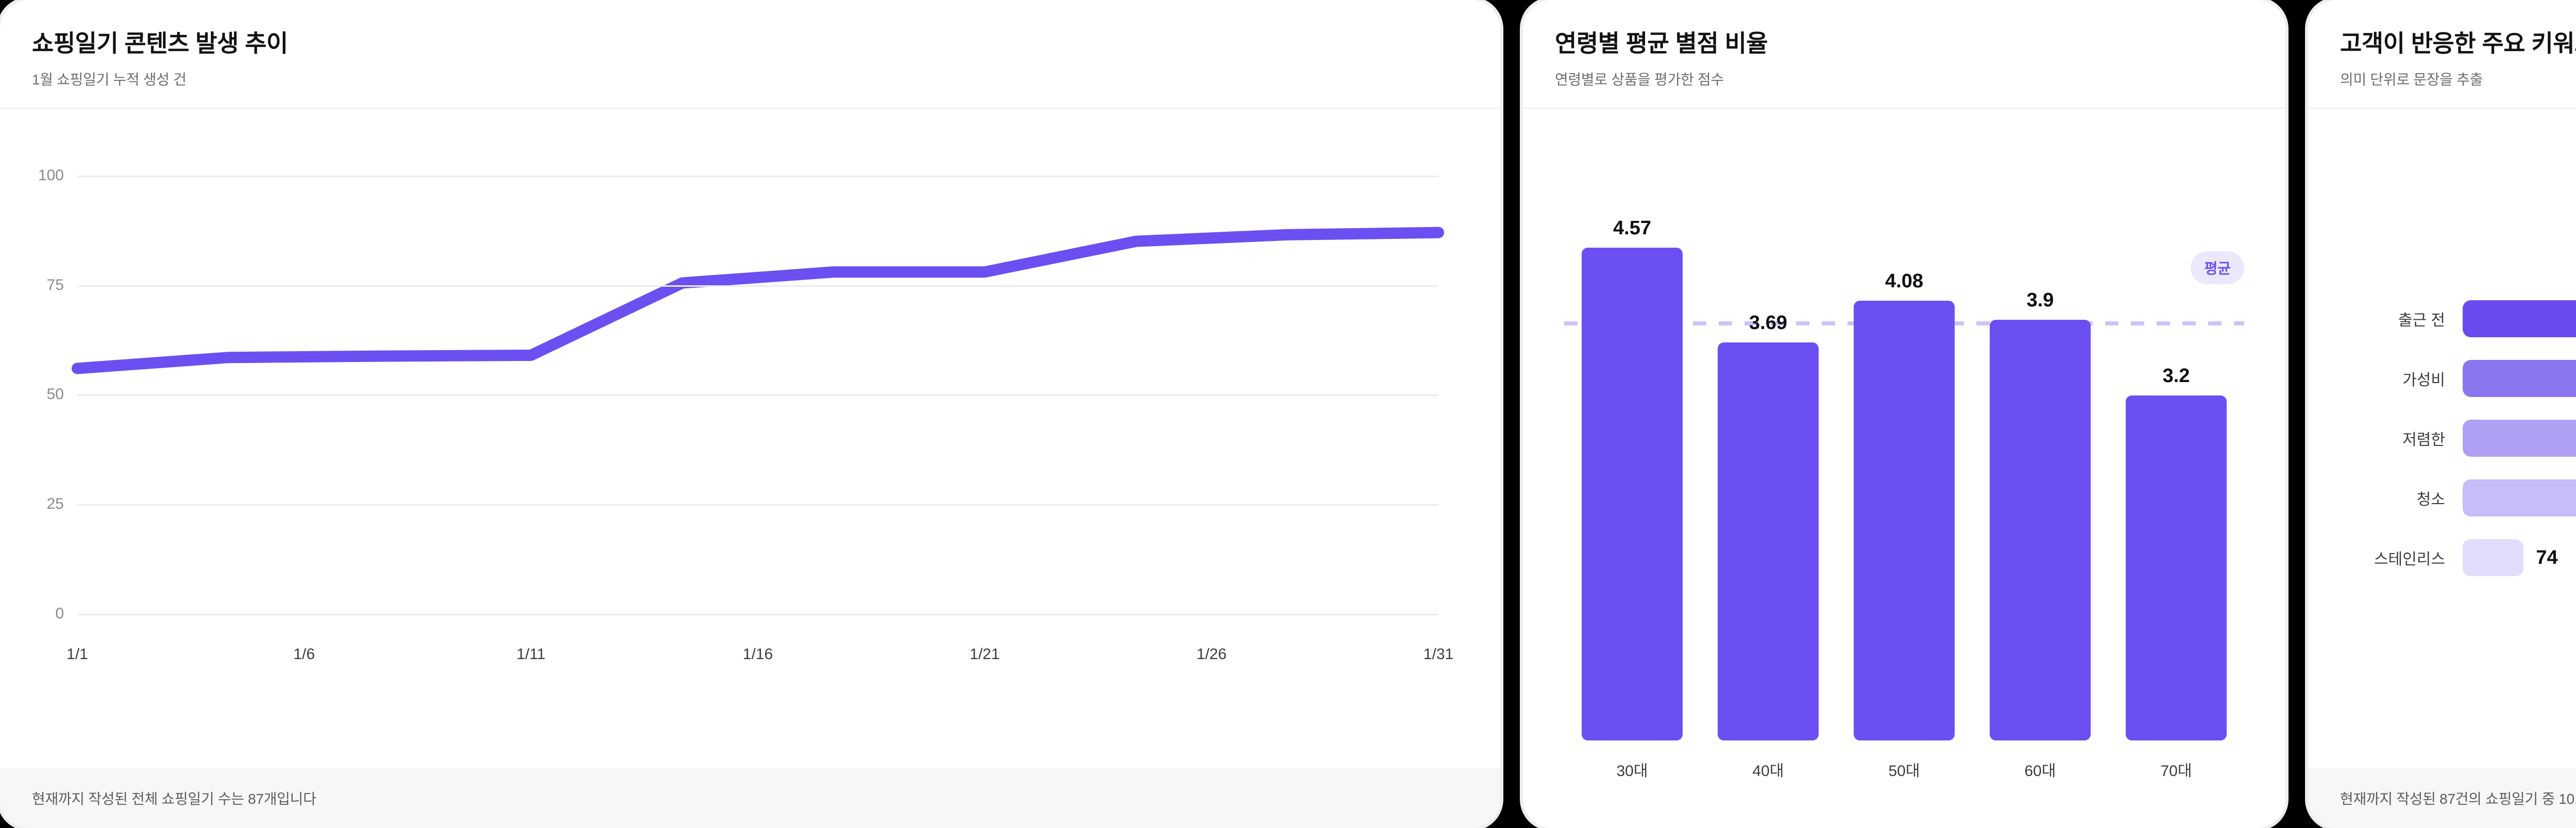  What do you see at coordinates (2460, 319) in the screenshot?
I see `keyword-row: 출근 전 692` at bounding box center [2460, 319].